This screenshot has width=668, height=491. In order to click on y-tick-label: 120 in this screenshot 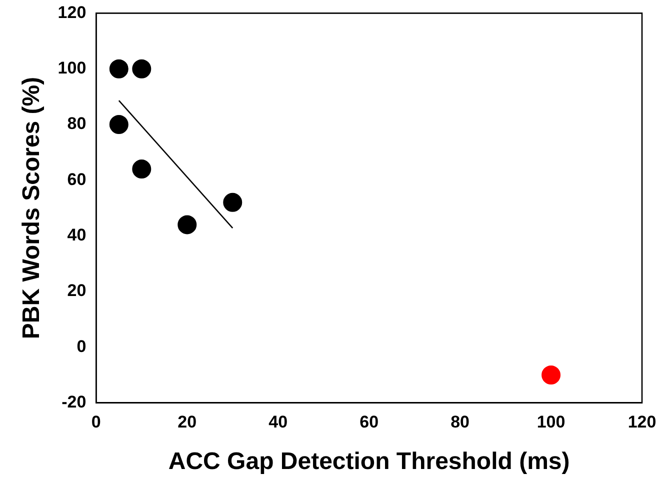, I will do `click(72, 12)`.